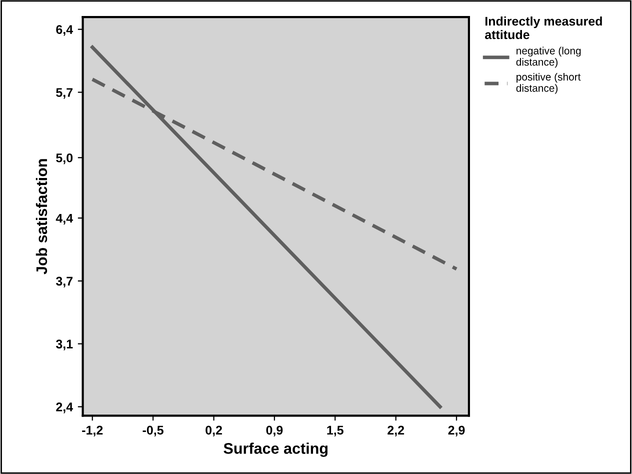  Describe the element at coordinates (65, 408) in the screenshot. I see `y-tick-label: 2,4` at that location.